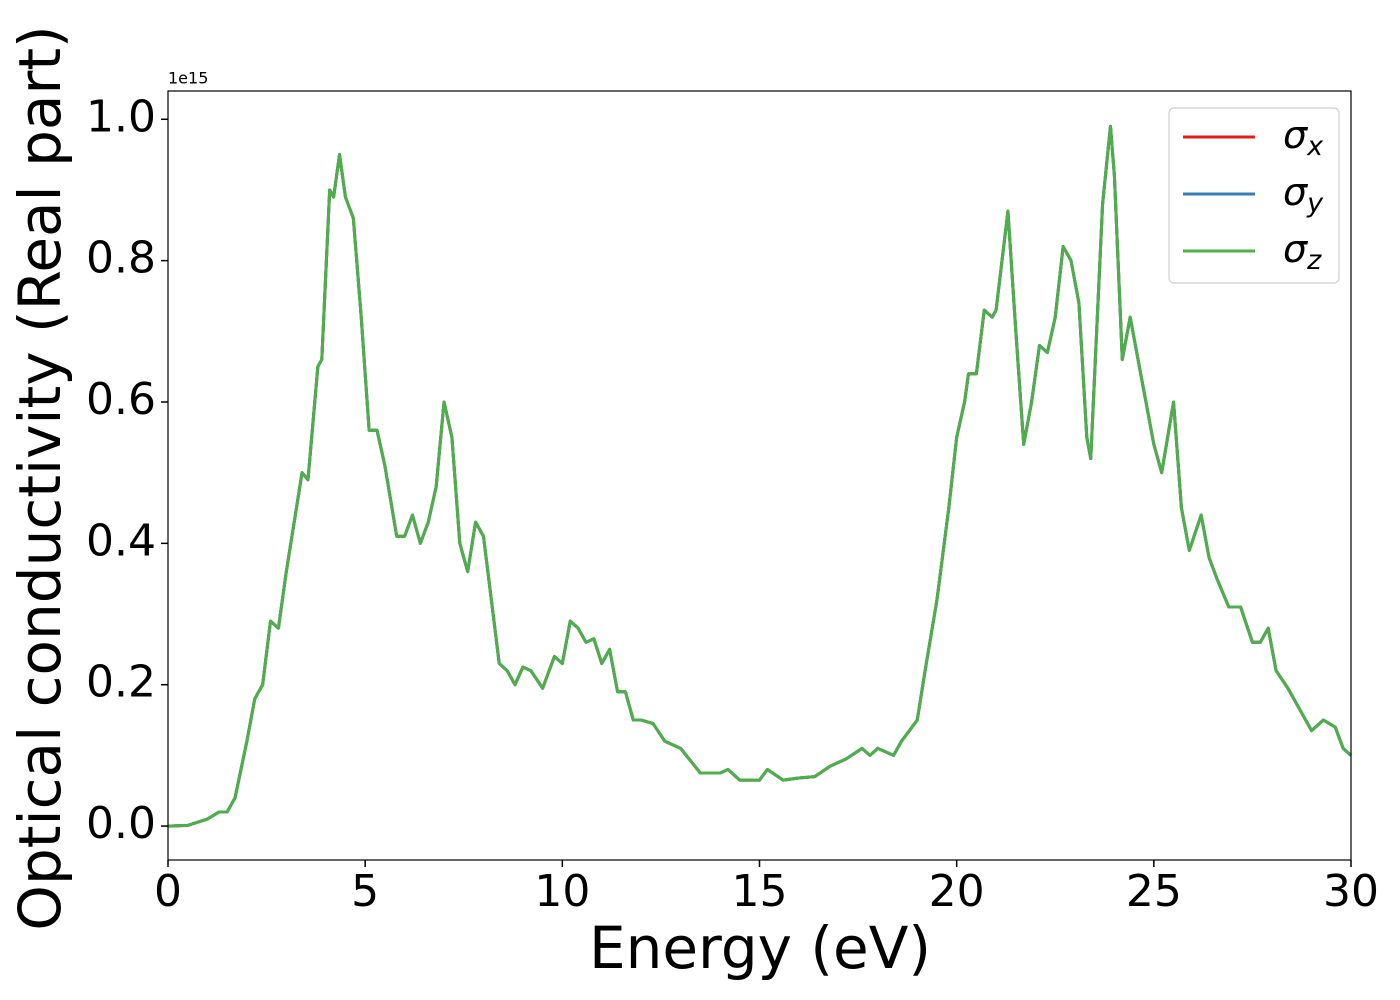  I want to click on y-tick-label: 0.4, so click(121, 540).